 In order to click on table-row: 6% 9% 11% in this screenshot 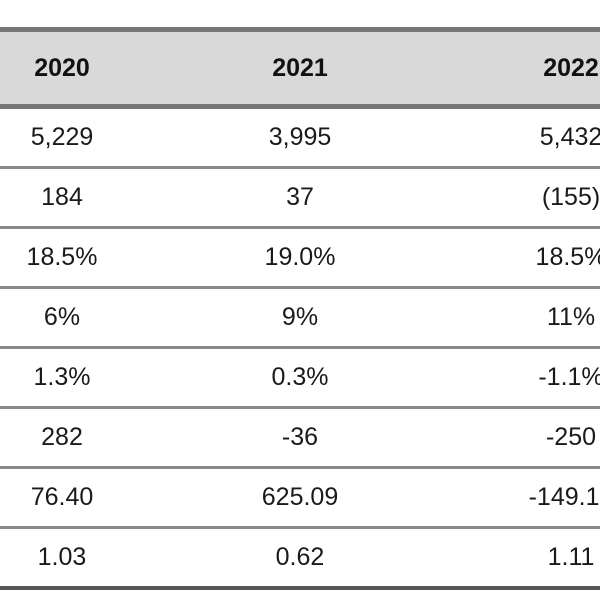, I will do `click(300, 318)`.